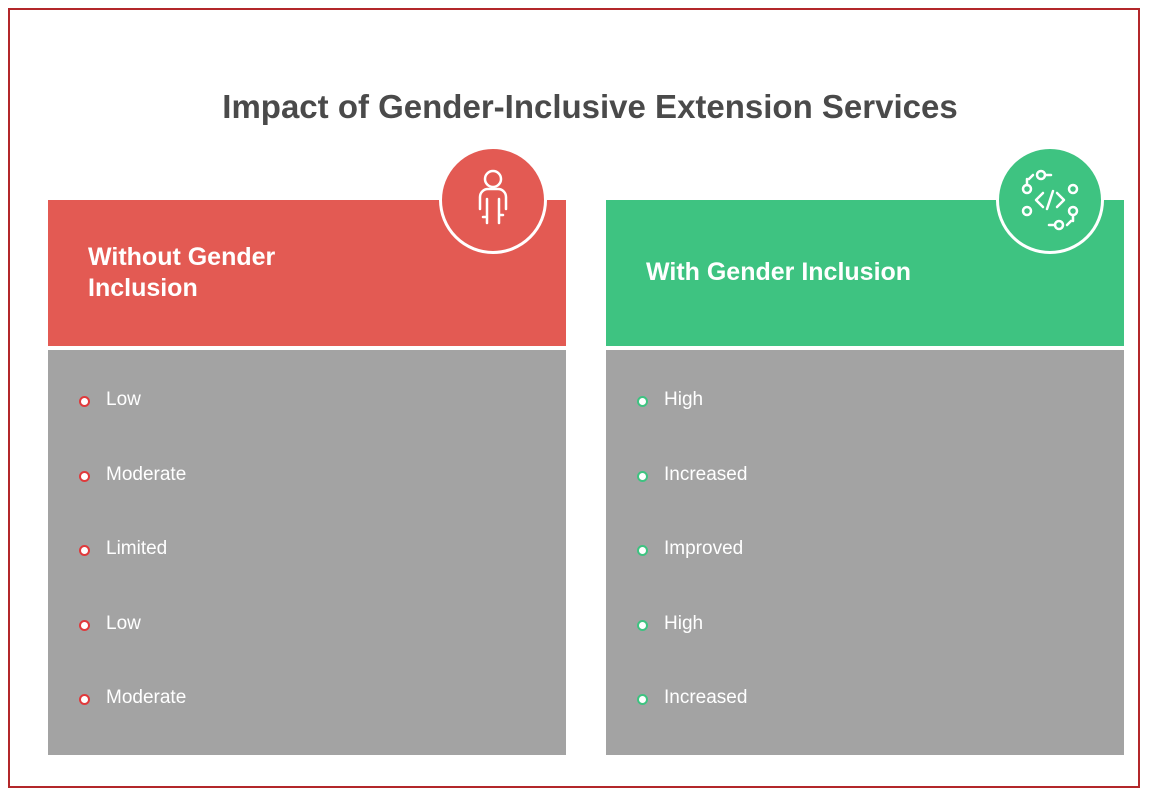 This screenshot has width=1150, height=788. What do you see at coordinates (779, 272) in the screenshot?
I see `card-heading: With Gender Inclusion` at bounding box center [779, 272].